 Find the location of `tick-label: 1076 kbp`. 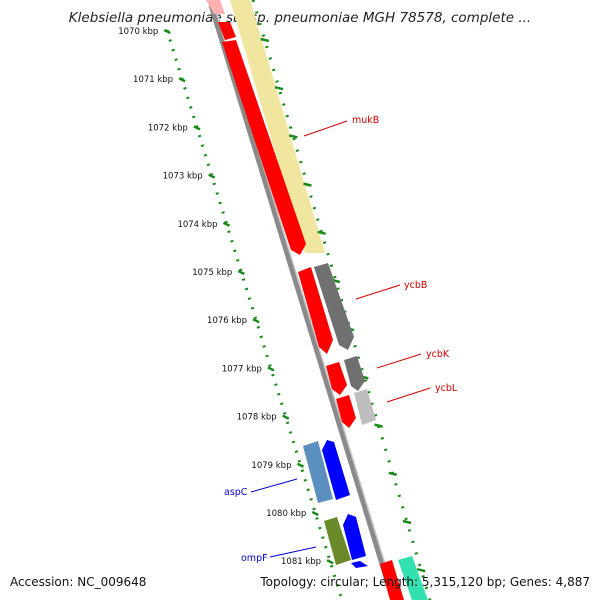

tick-label: 1076 kbp is located at coordinates (227, 321).